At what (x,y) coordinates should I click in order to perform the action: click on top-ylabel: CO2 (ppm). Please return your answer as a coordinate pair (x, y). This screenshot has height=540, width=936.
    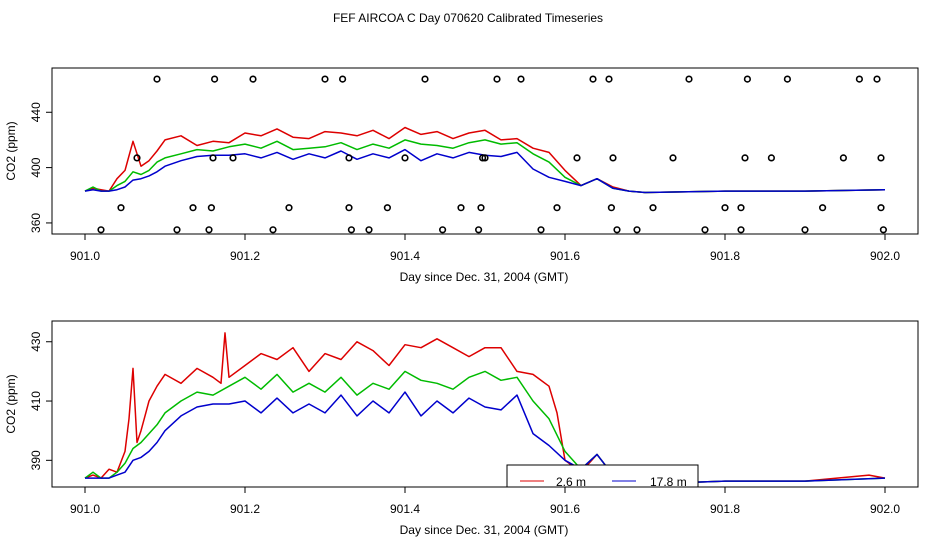
    Looking at the image, I should click on (11, 150).